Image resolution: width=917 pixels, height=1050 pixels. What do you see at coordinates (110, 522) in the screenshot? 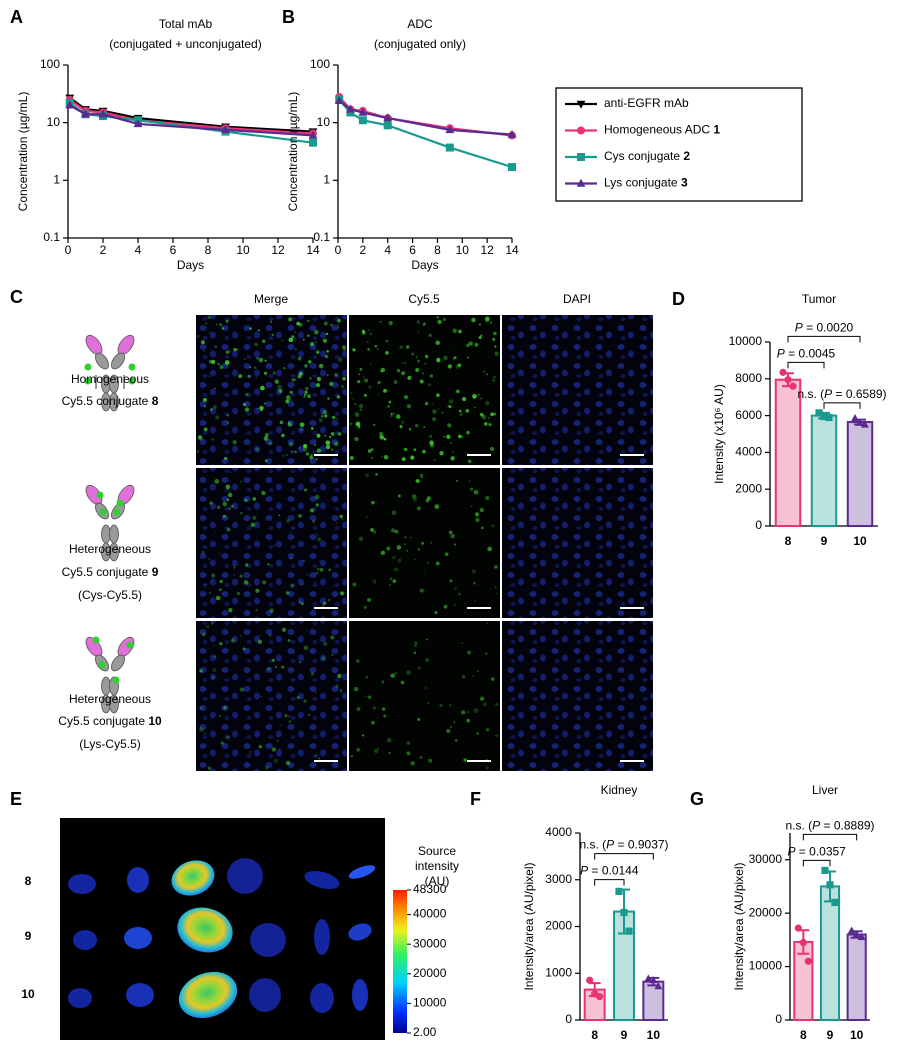
I see `antibody-icon` at bounding box center [110, 522].